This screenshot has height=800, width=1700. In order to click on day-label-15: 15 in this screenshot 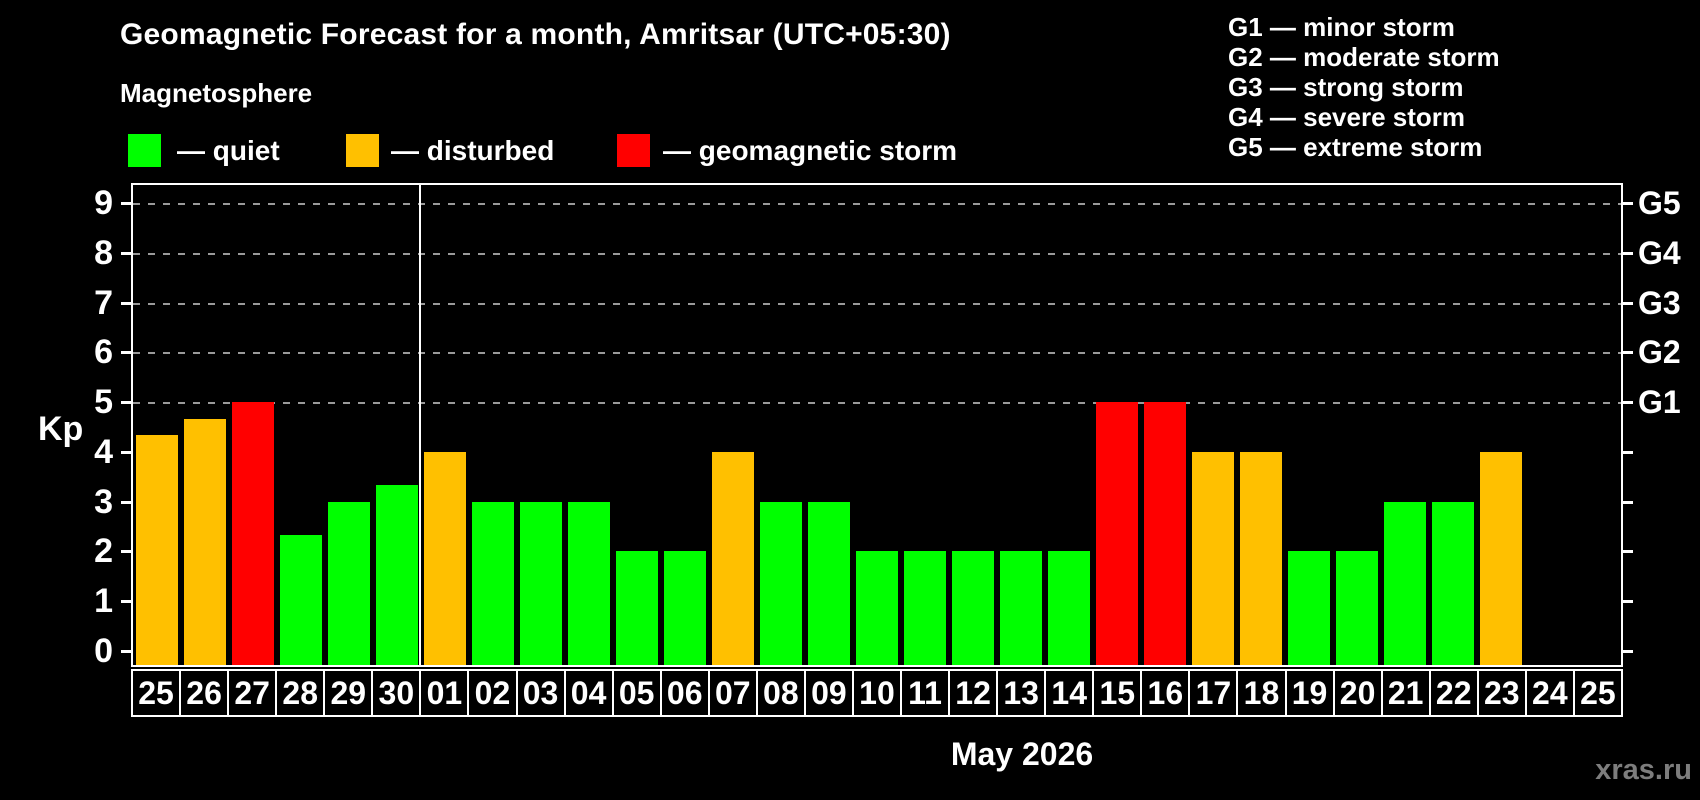, I will do `click(1118, 693)`.